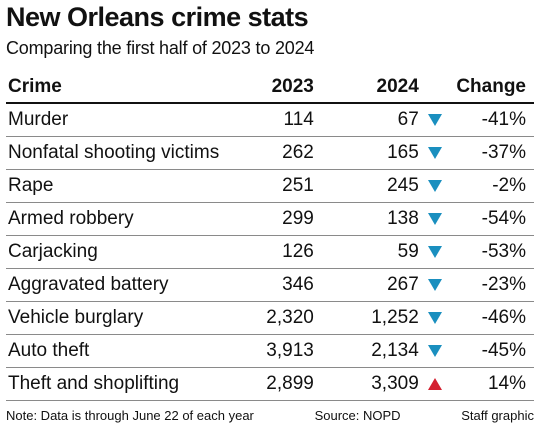 This screenshot has width=540, height=432. I want to click on change-cell: -37%, so click(476, 153).